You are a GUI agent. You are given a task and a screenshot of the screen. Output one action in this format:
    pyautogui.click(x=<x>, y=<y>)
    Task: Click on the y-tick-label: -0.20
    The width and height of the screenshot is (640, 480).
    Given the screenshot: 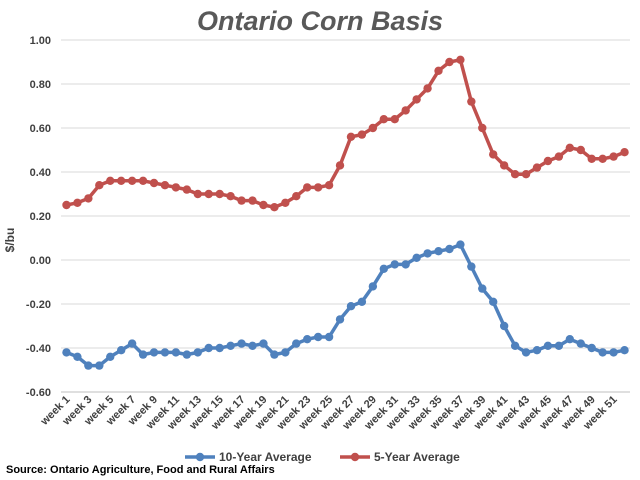 What is the action you would take?
    pyautogui.click(x=38, y=305)
    